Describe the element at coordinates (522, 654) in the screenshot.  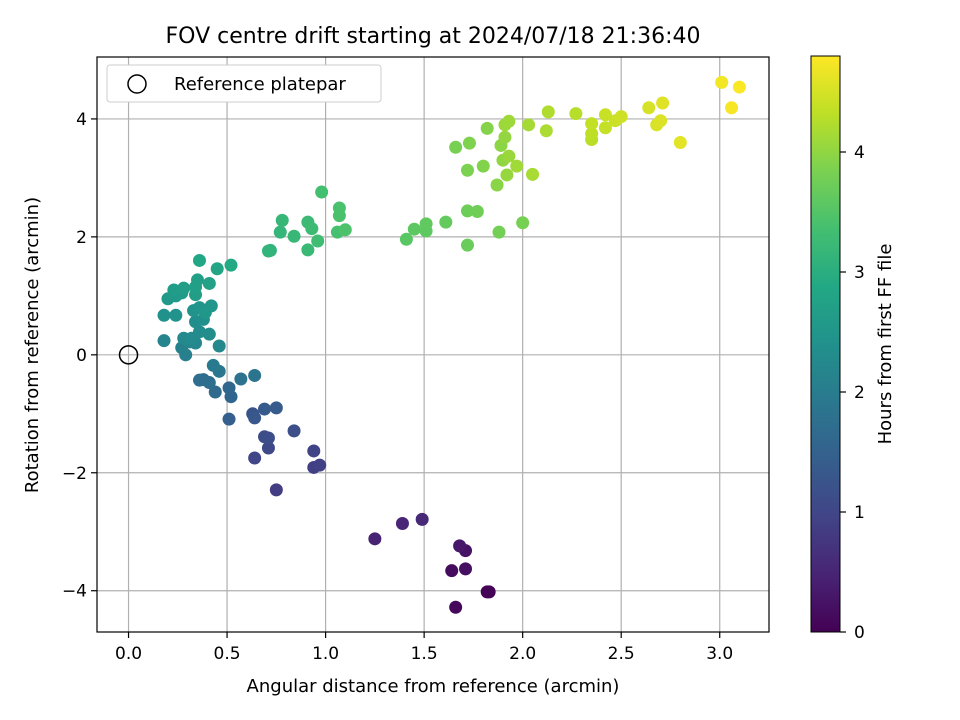
I see `x-tick-label: 2.0` at that location.